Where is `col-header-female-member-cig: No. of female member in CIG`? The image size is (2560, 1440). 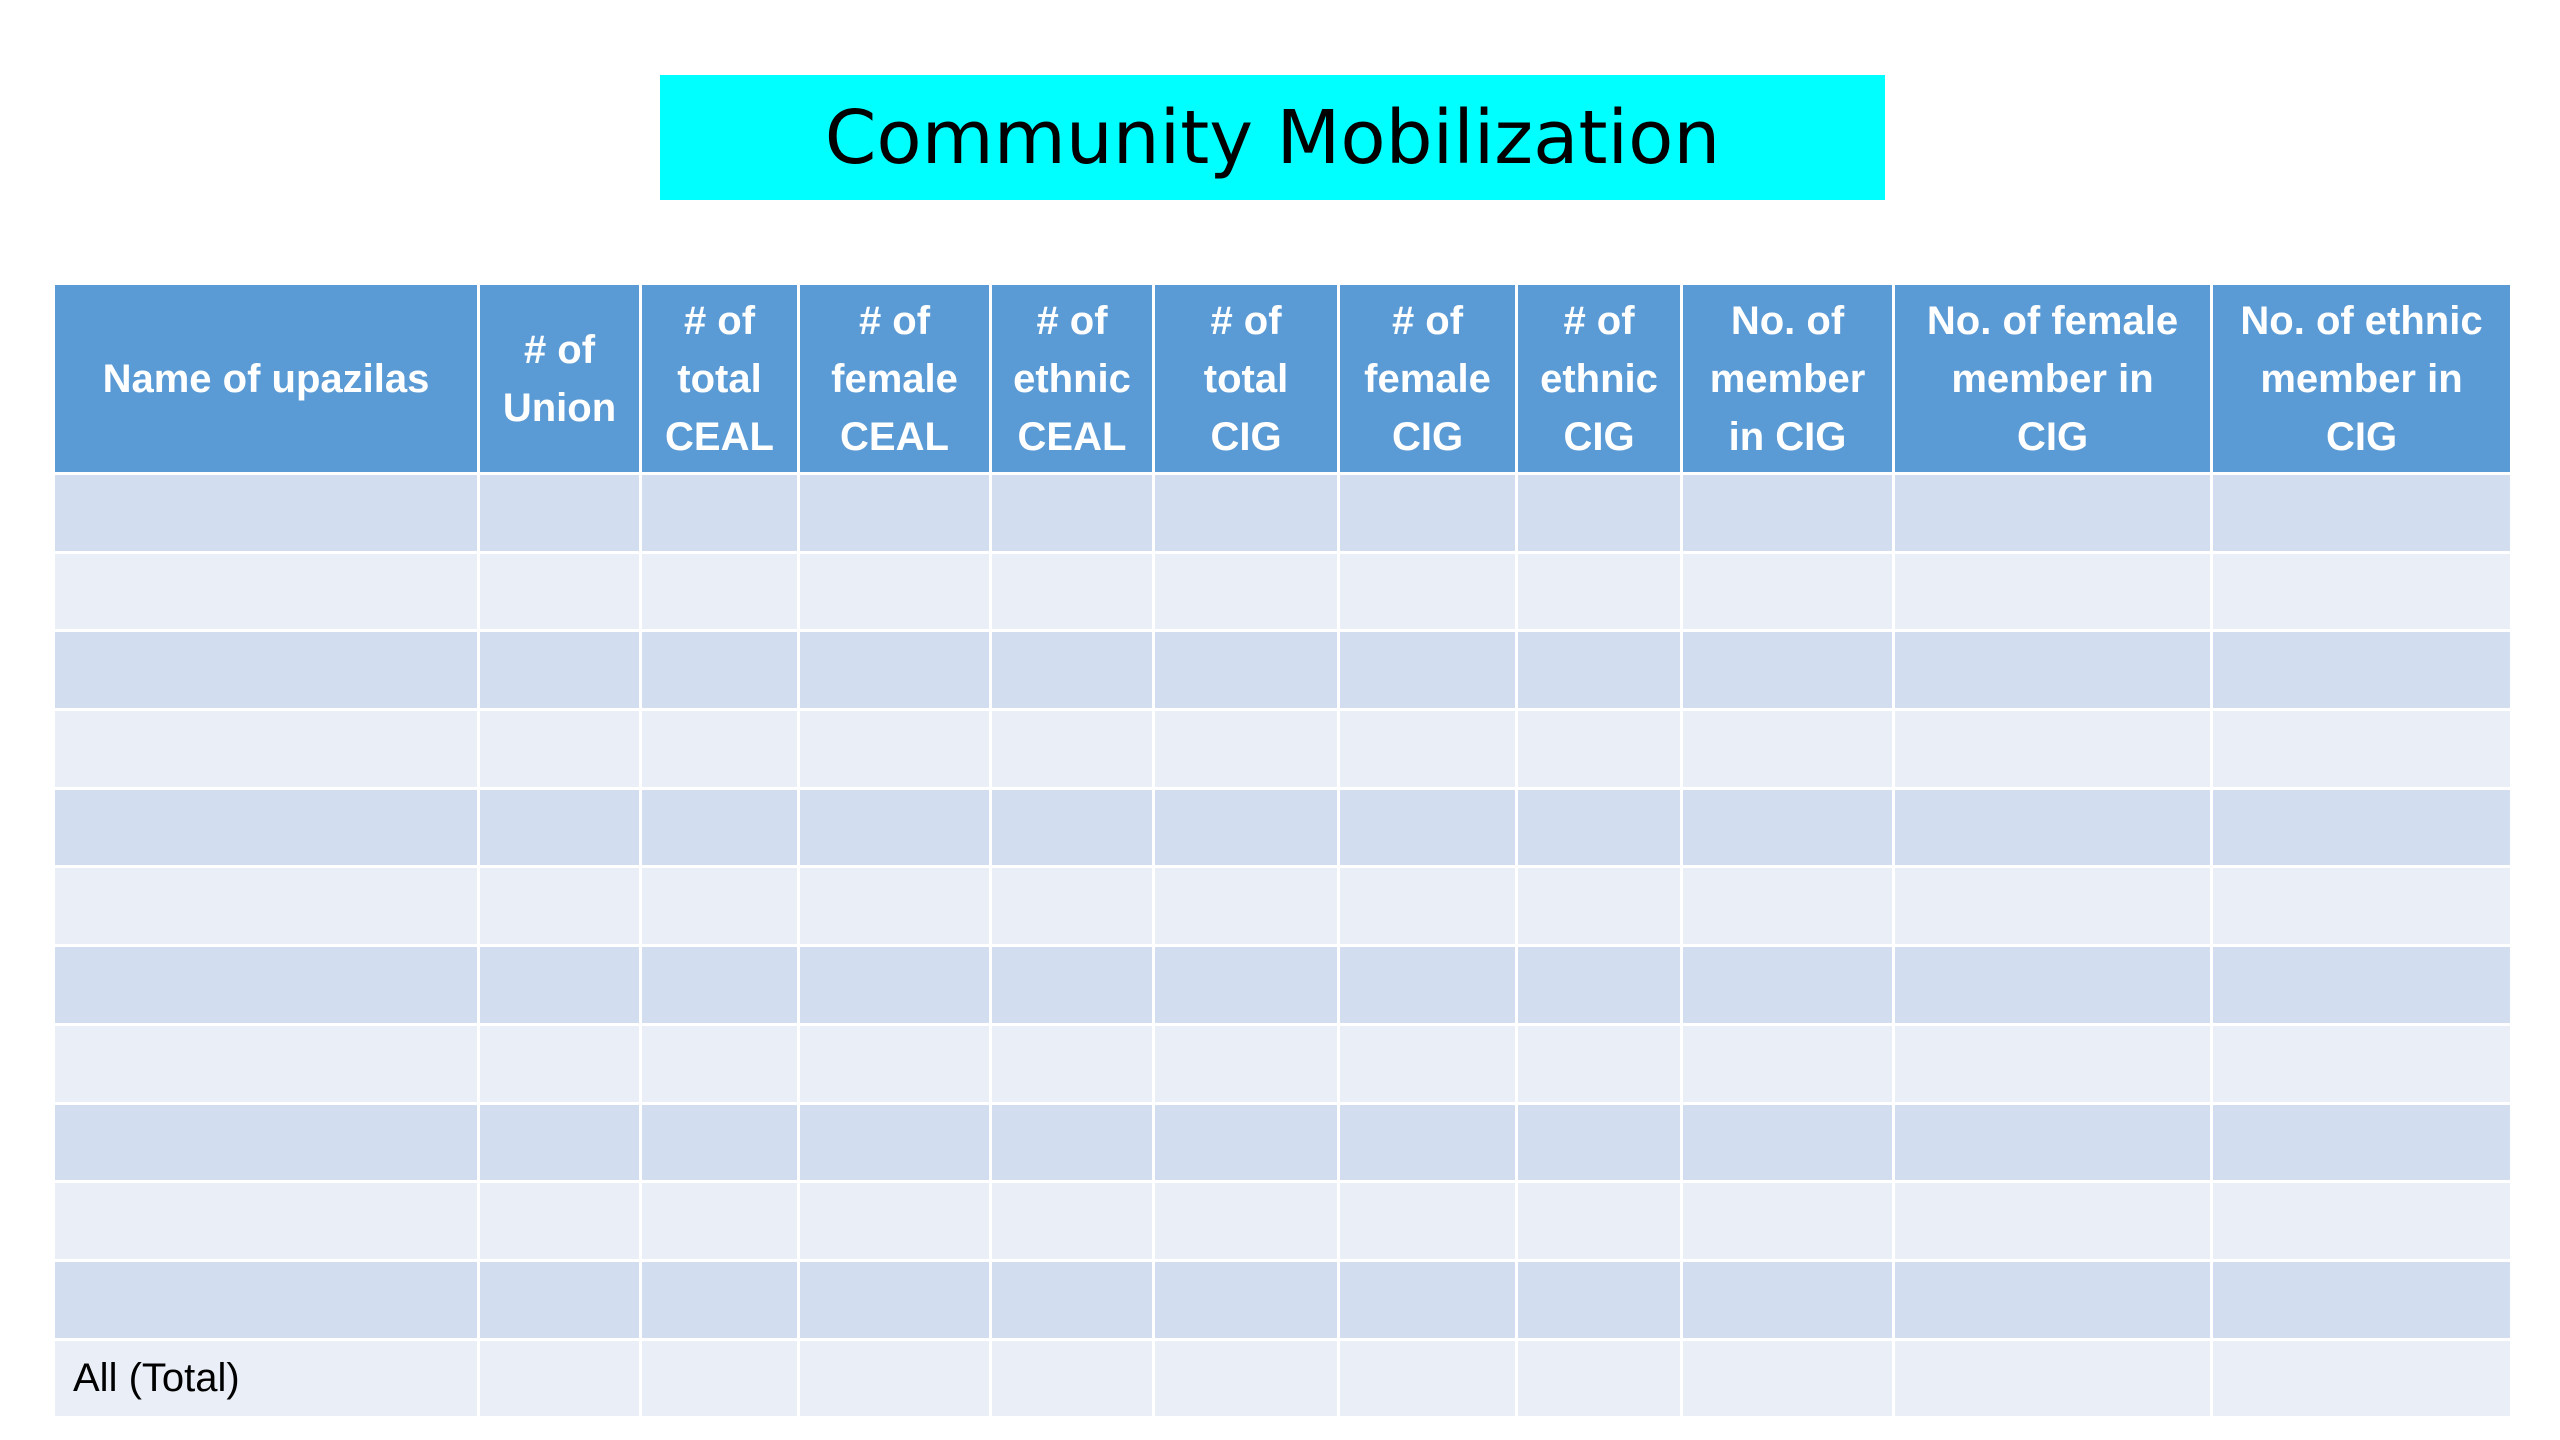
col-header-female-member-cig: No. of female member in CIG is located at coordinates (2052, 378).